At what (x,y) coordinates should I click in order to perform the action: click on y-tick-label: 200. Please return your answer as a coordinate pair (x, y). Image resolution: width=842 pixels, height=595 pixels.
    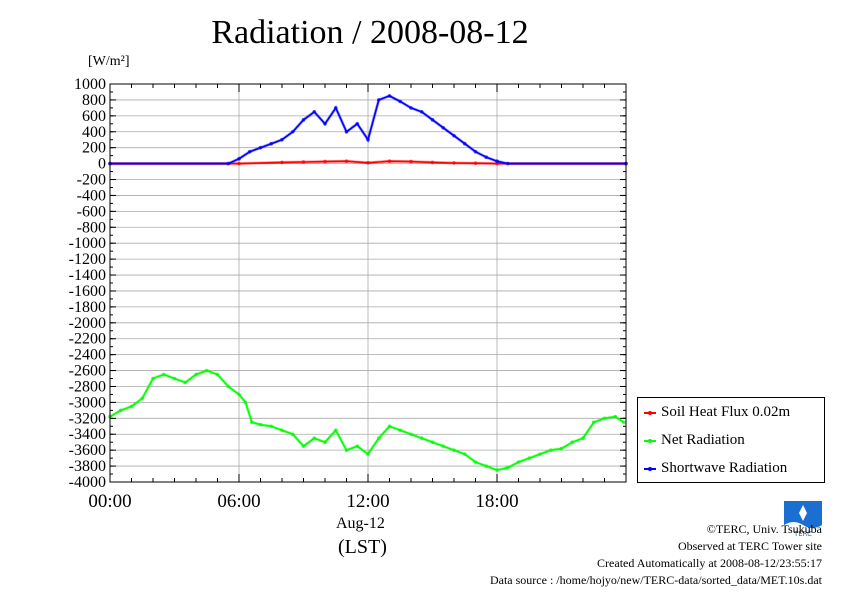
    Looking at the image, I should click on (94, 148).